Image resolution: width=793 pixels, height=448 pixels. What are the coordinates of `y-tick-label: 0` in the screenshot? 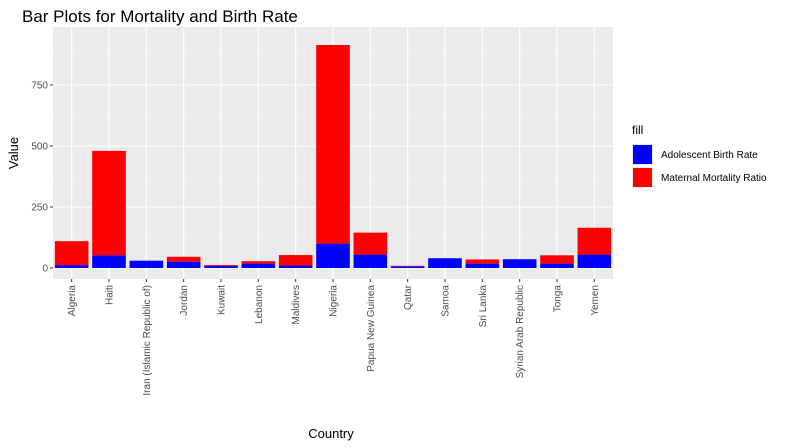 It's located at (45, 269).